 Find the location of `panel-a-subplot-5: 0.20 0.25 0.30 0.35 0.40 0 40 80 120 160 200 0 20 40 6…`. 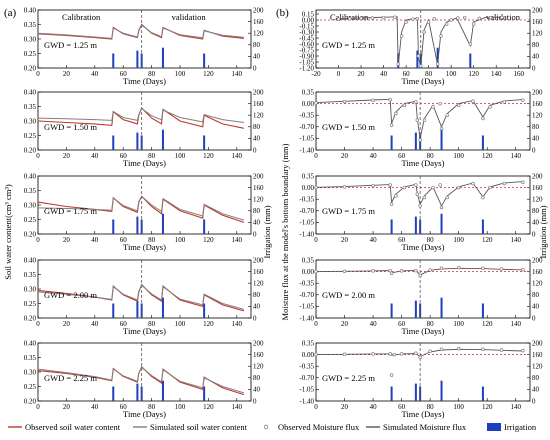

panel-a-subplot-5: 0.20 0.25 0.30 0.35 0.40 0 40 80 120 160 200 0 20 40 6… is located at coordinates (144, 379).